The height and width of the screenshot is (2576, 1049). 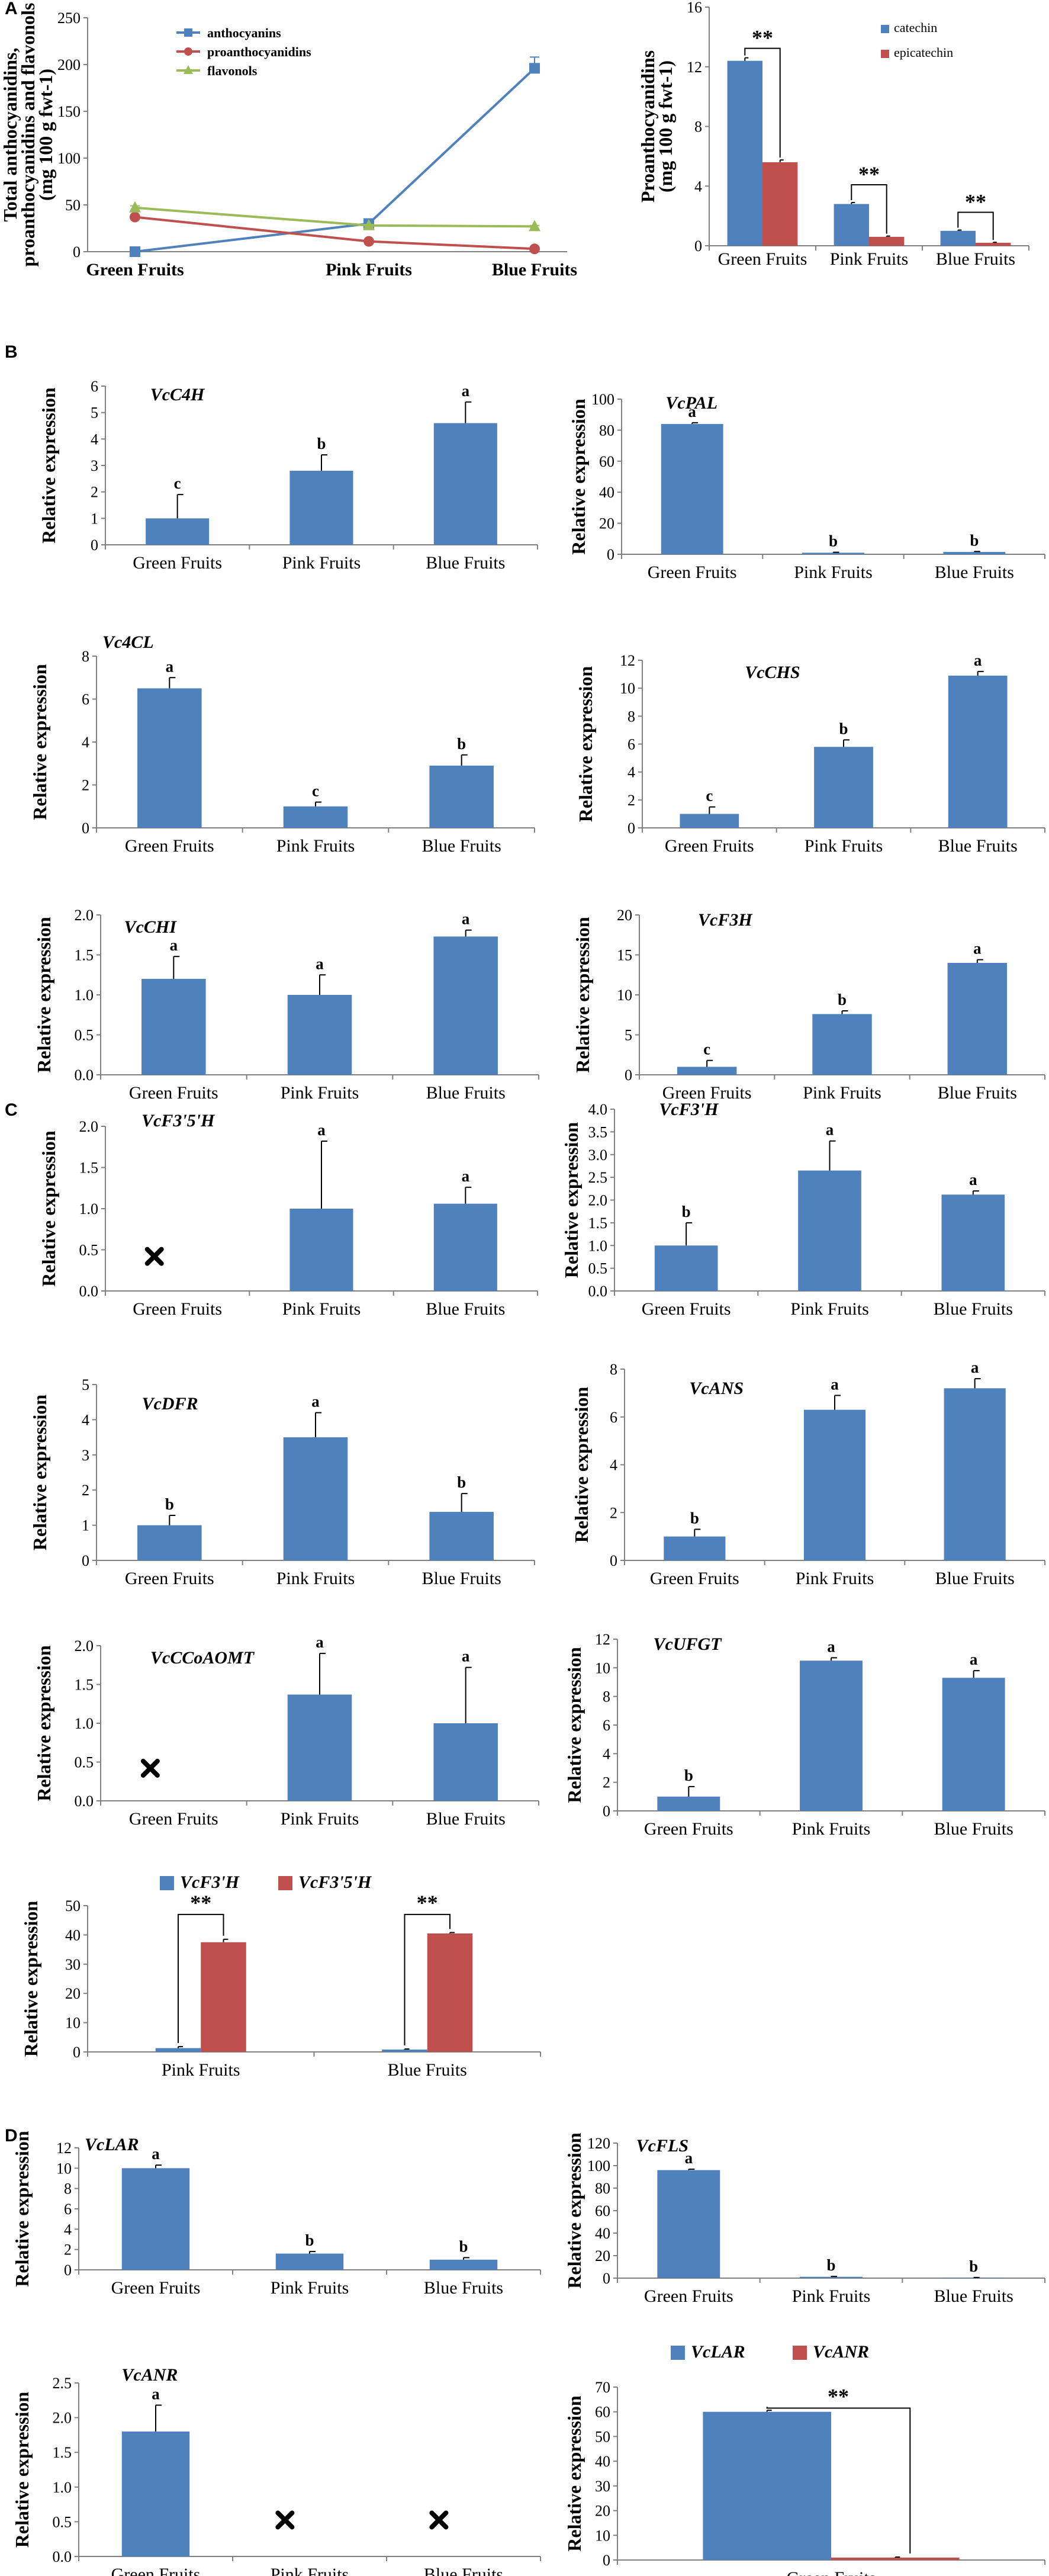 What do you see at coordinates (896, 2558) in the screenshot?
I see `bar-VcANR` at bounding box center [896, 2558].